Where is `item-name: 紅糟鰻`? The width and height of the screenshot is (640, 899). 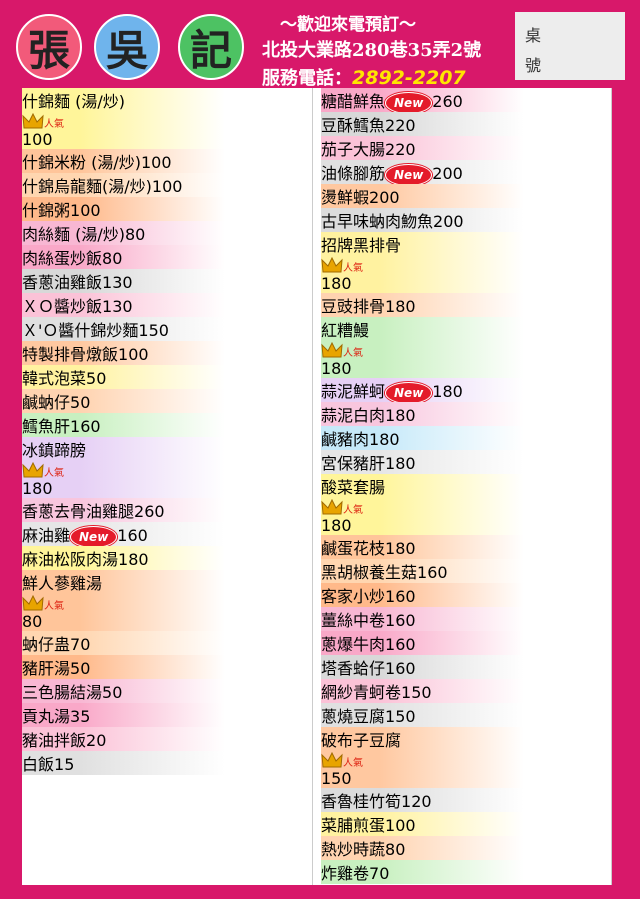
item-name: 紅糟鰻 is located at coordinates (345, 330).